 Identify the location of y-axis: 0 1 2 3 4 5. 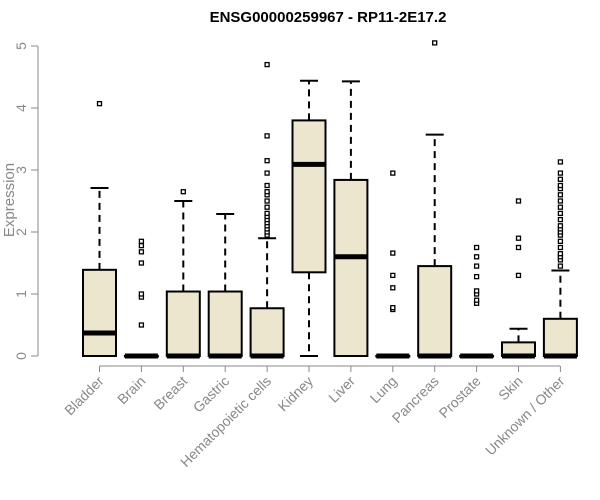
(26, 201).